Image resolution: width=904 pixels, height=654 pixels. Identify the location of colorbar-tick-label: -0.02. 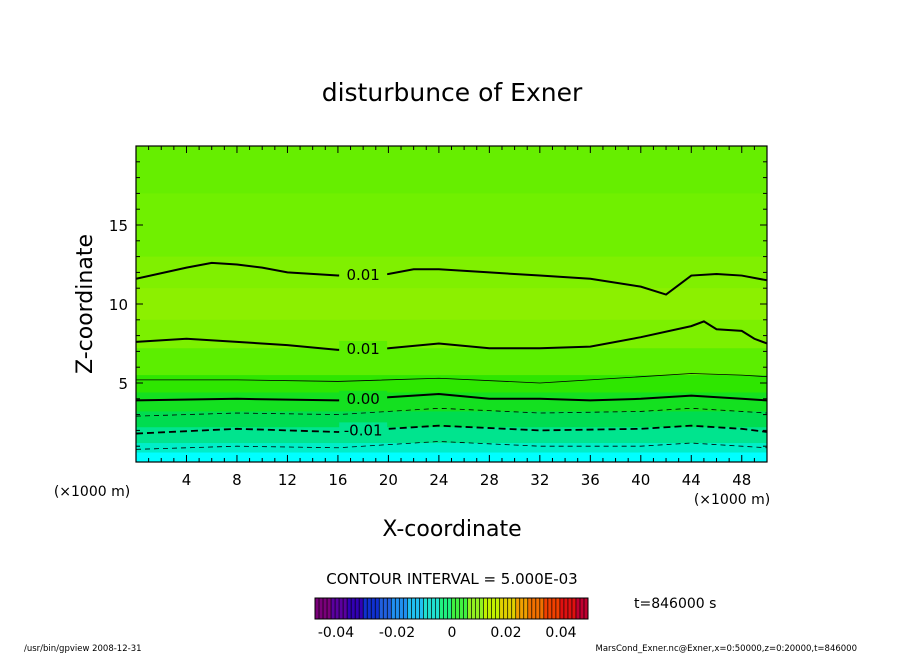
(397, 633).